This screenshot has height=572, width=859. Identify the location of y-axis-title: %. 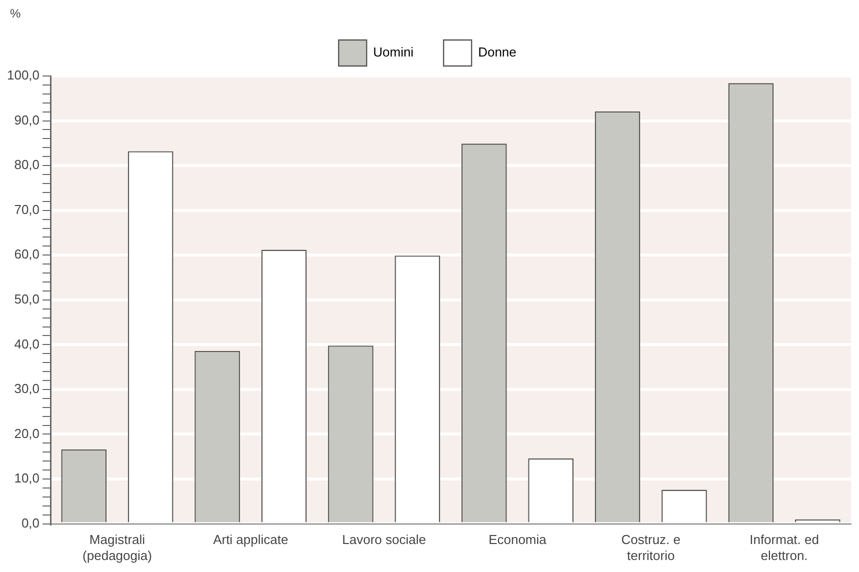
(15, 13).